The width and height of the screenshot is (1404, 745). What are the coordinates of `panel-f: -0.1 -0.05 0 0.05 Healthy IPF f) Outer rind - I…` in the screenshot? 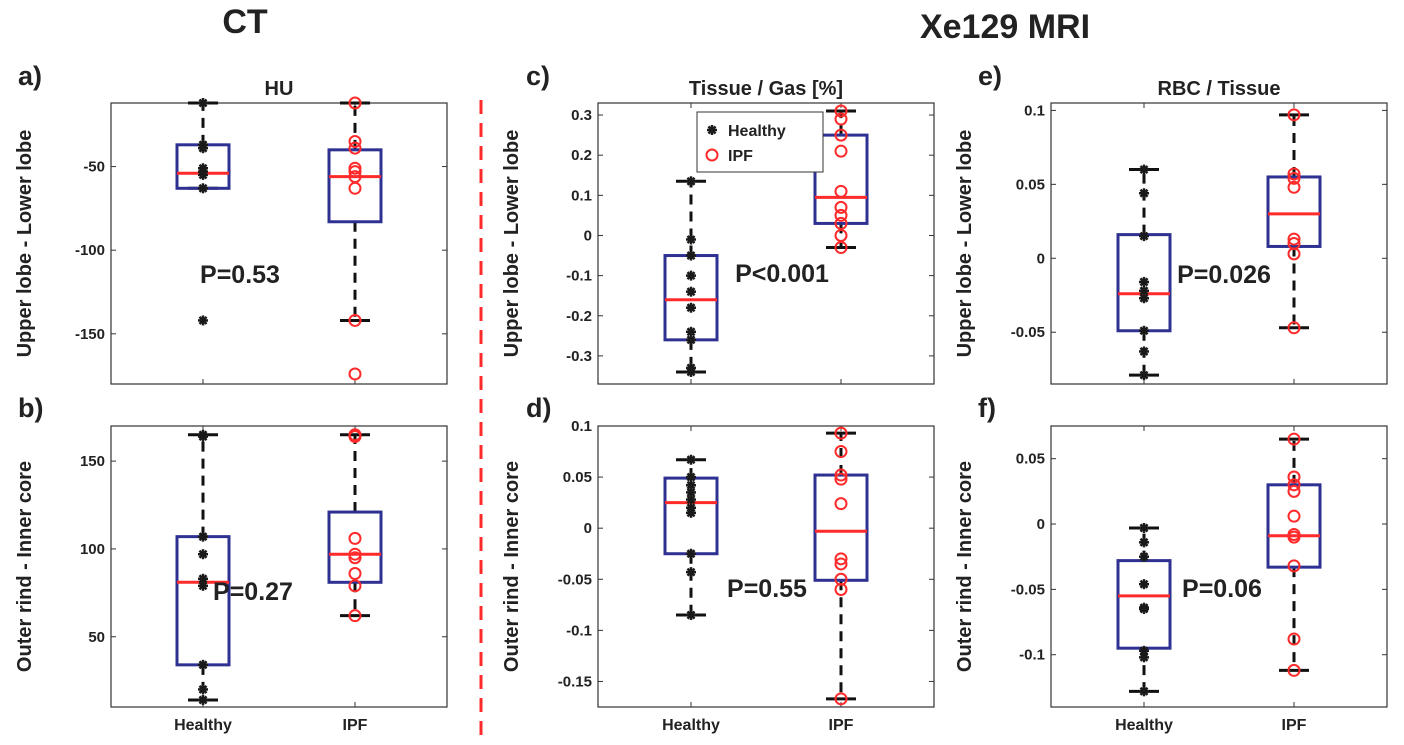 It's located at (1171, 563).